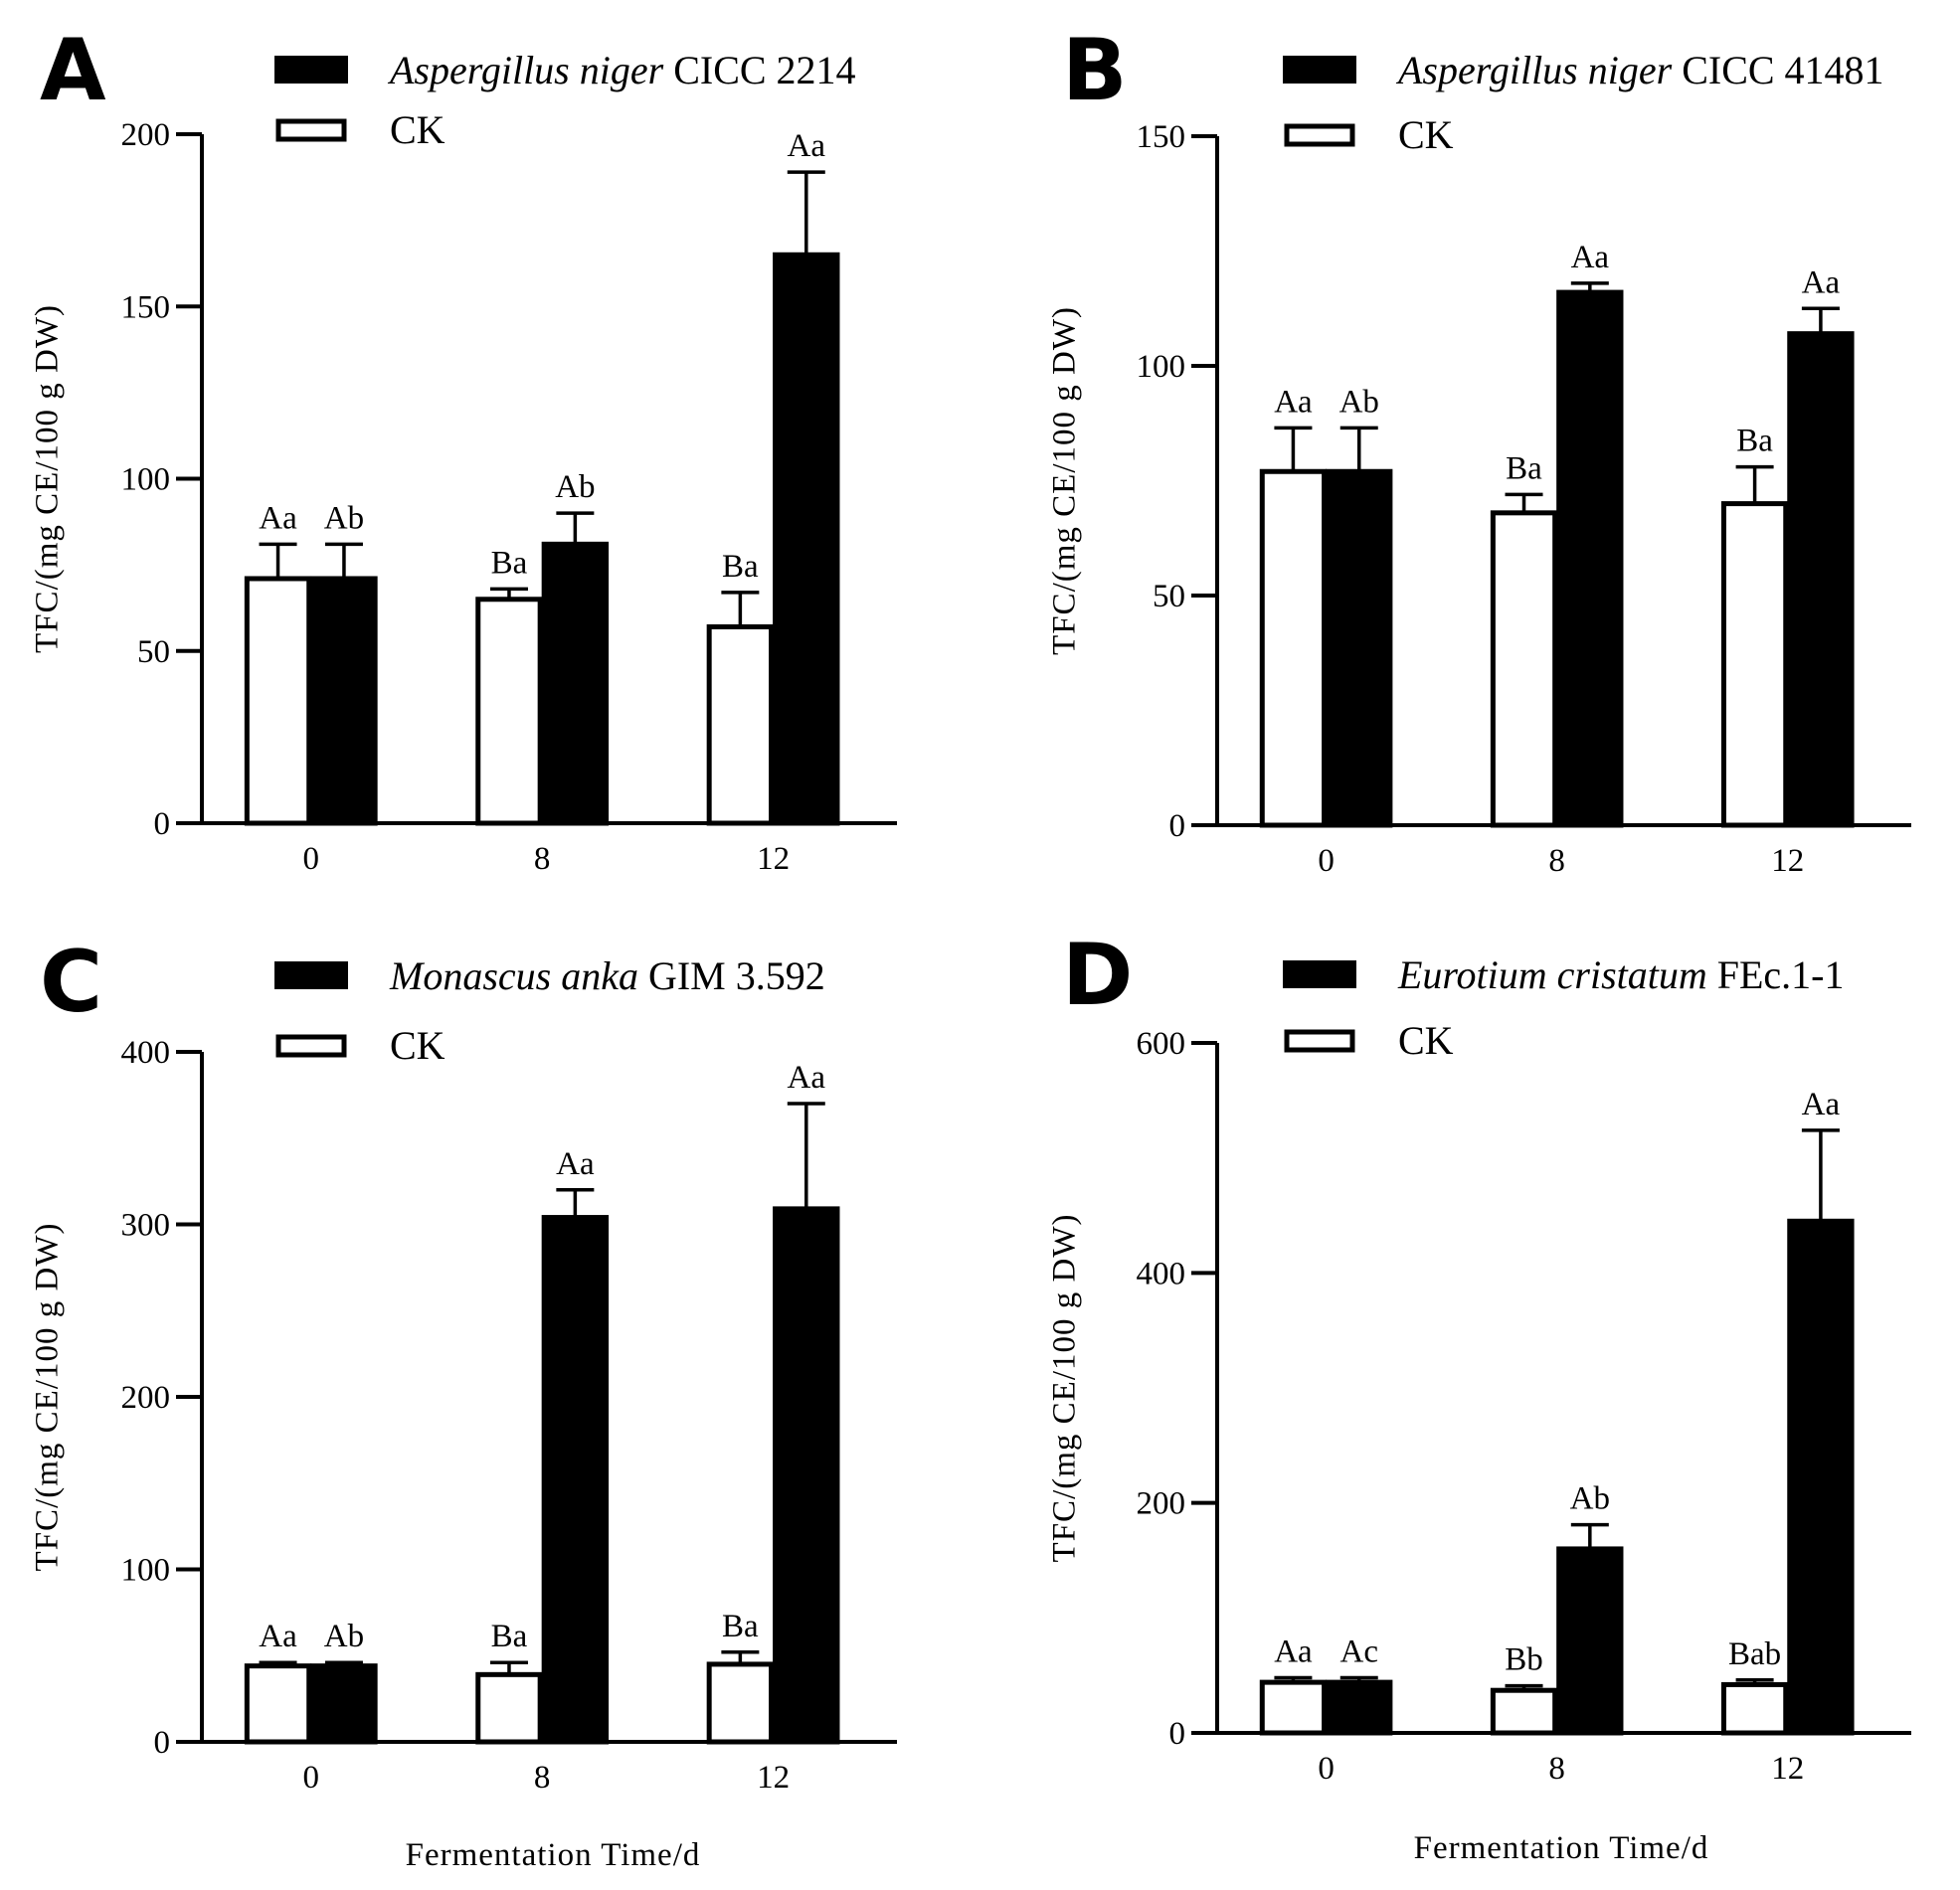  Describe the element at coordinates (1754, 1654) in the screenshot. I see `significance-label: Bab` at that location.